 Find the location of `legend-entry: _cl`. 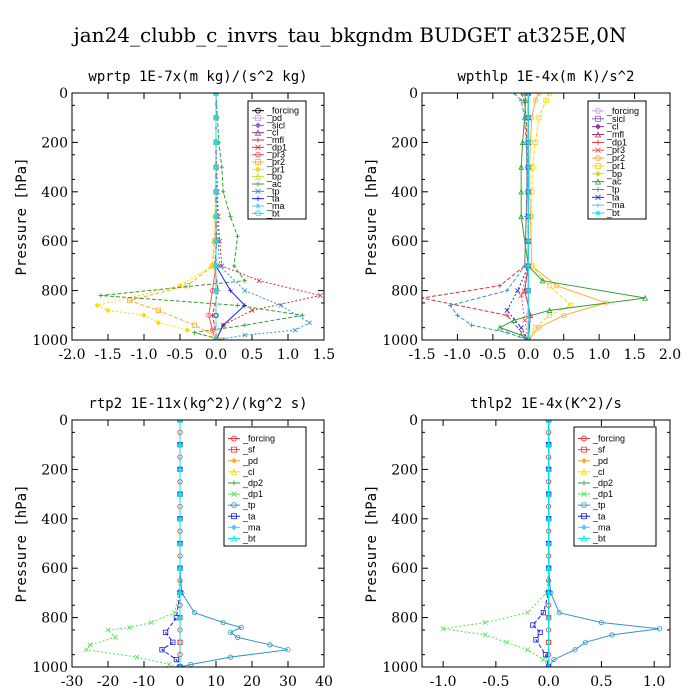

legend-entry: _cl is located at coordinates (591, 472).